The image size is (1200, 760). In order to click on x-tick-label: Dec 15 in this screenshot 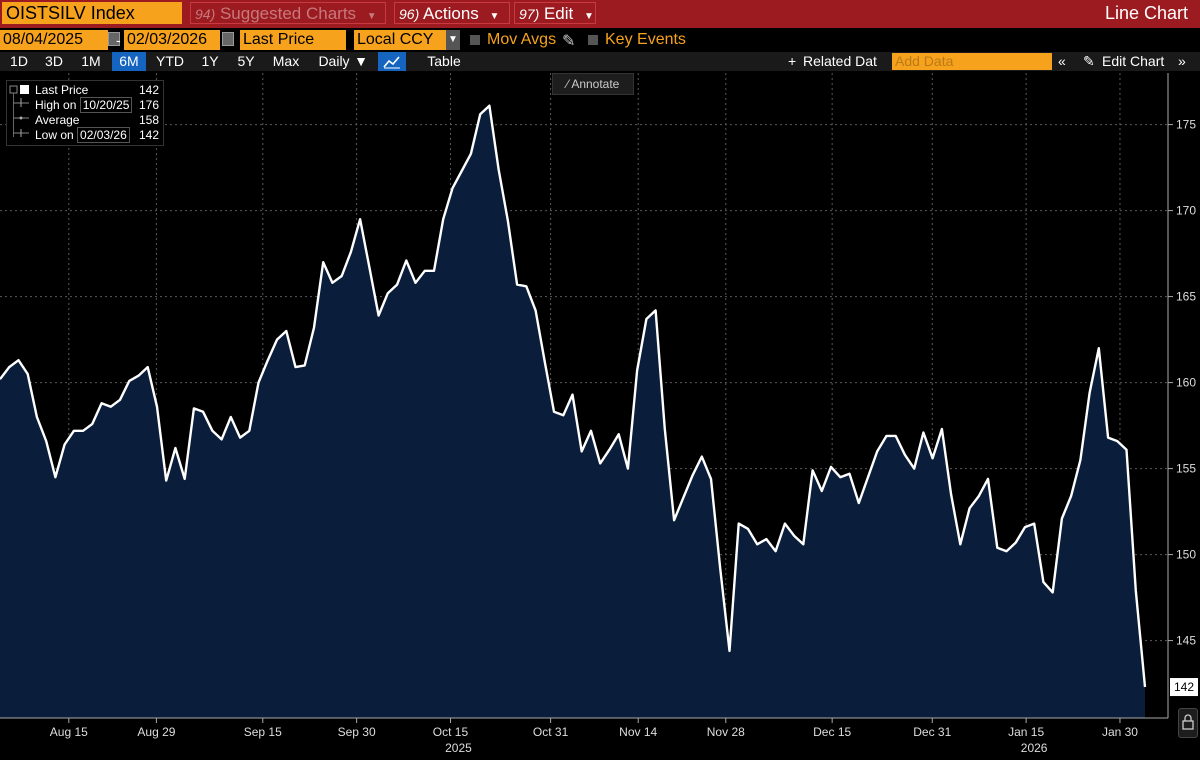, I will do `click(832, 732)`.